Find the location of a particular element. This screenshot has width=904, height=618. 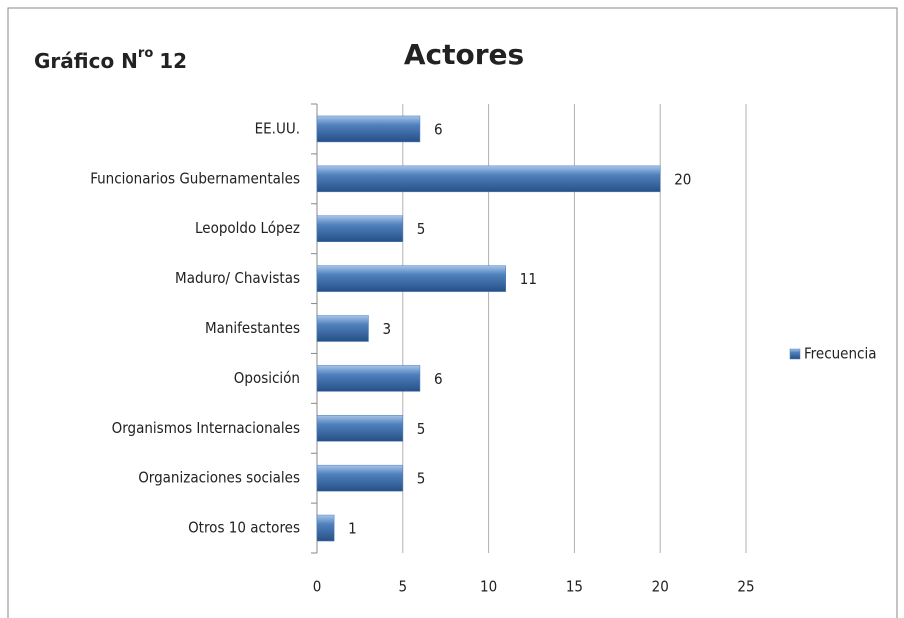

y-tick-label: Funcionarios Gubernamentales is located at coordinates (195, 178).